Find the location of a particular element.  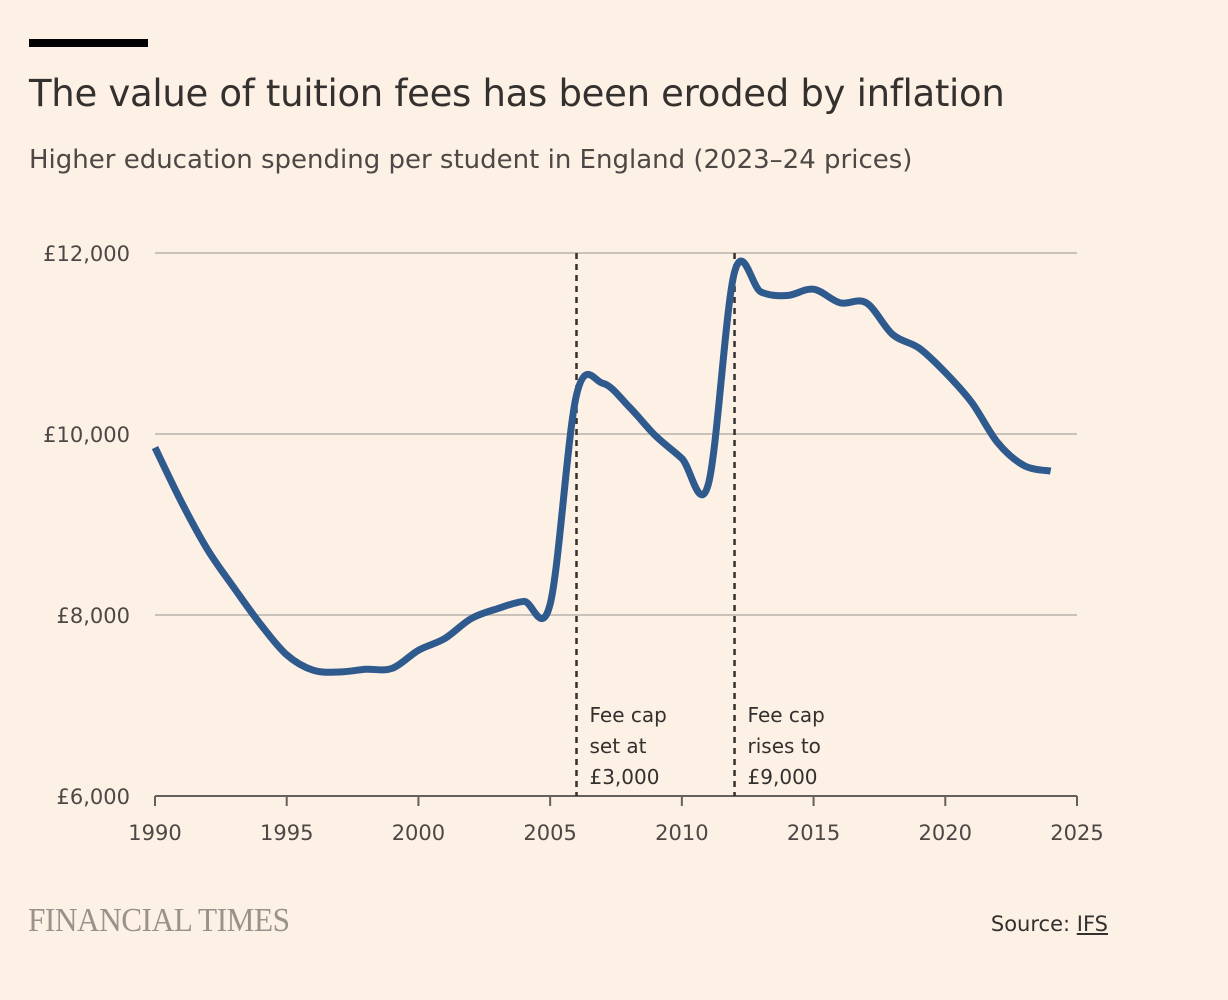

annotation-text: £3,000 is located at coordinates (624, 777).